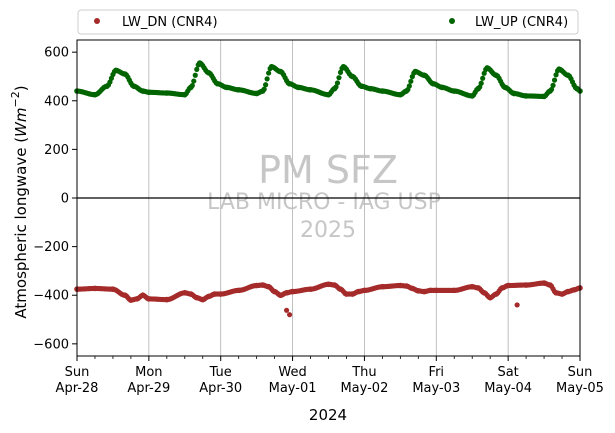  What do you see at coordinates (51, 247) in the screenshot?
I see `y-tick-label: −200` at bounding box center [51, 247].